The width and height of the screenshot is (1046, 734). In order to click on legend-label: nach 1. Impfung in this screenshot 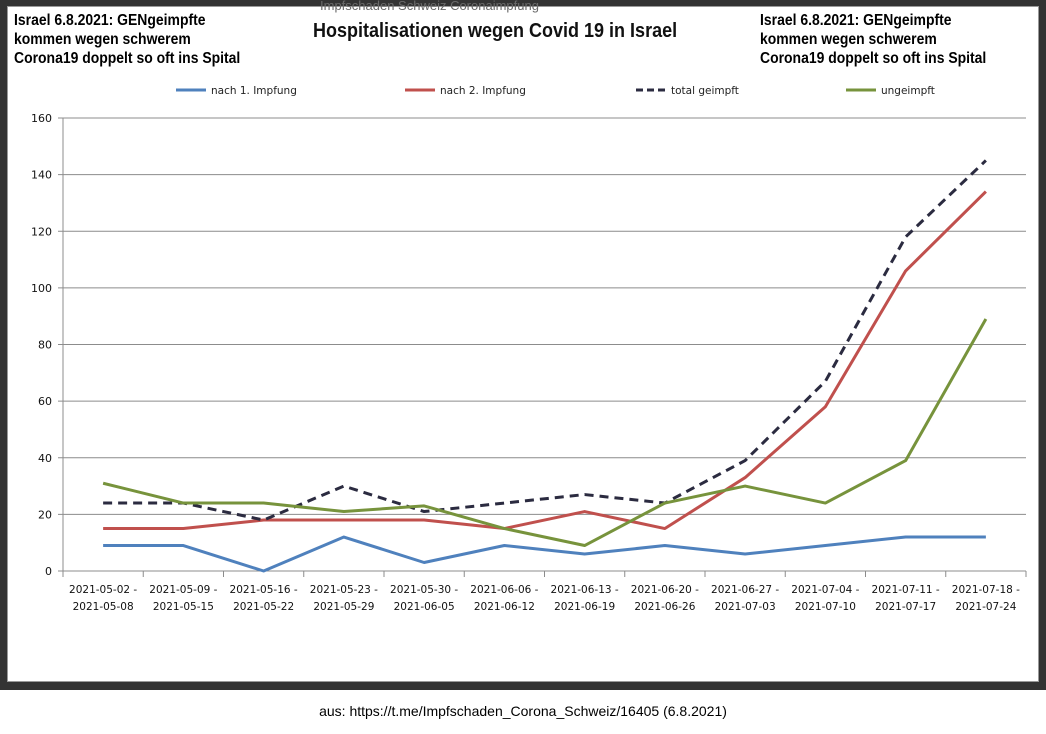, I will do `click(254, 91)`.